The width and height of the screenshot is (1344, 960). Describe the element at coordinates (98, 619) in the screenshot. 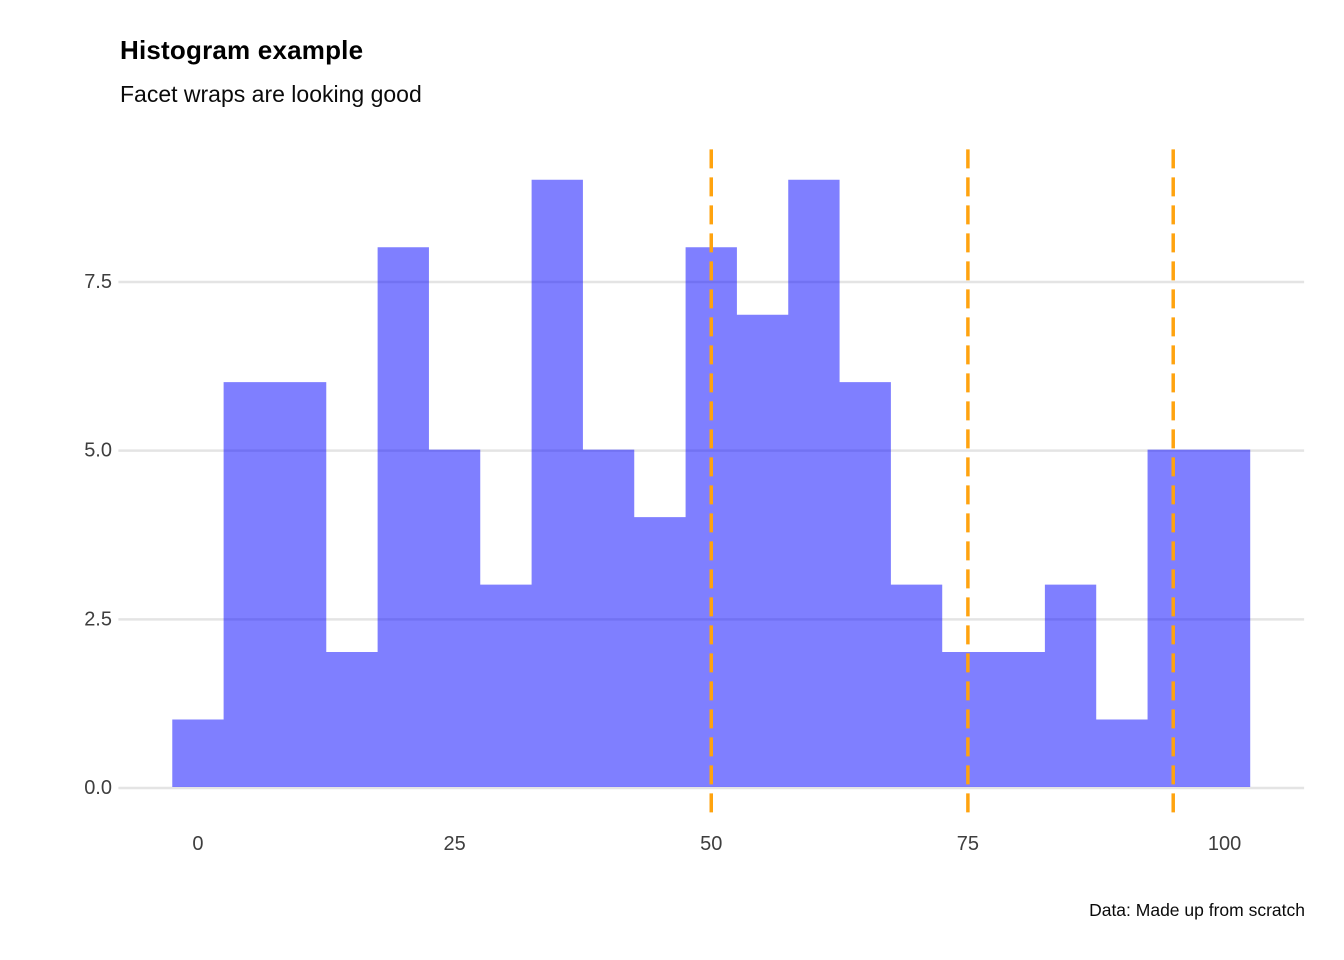

I see `y-tick-label: 2.5` at that location.